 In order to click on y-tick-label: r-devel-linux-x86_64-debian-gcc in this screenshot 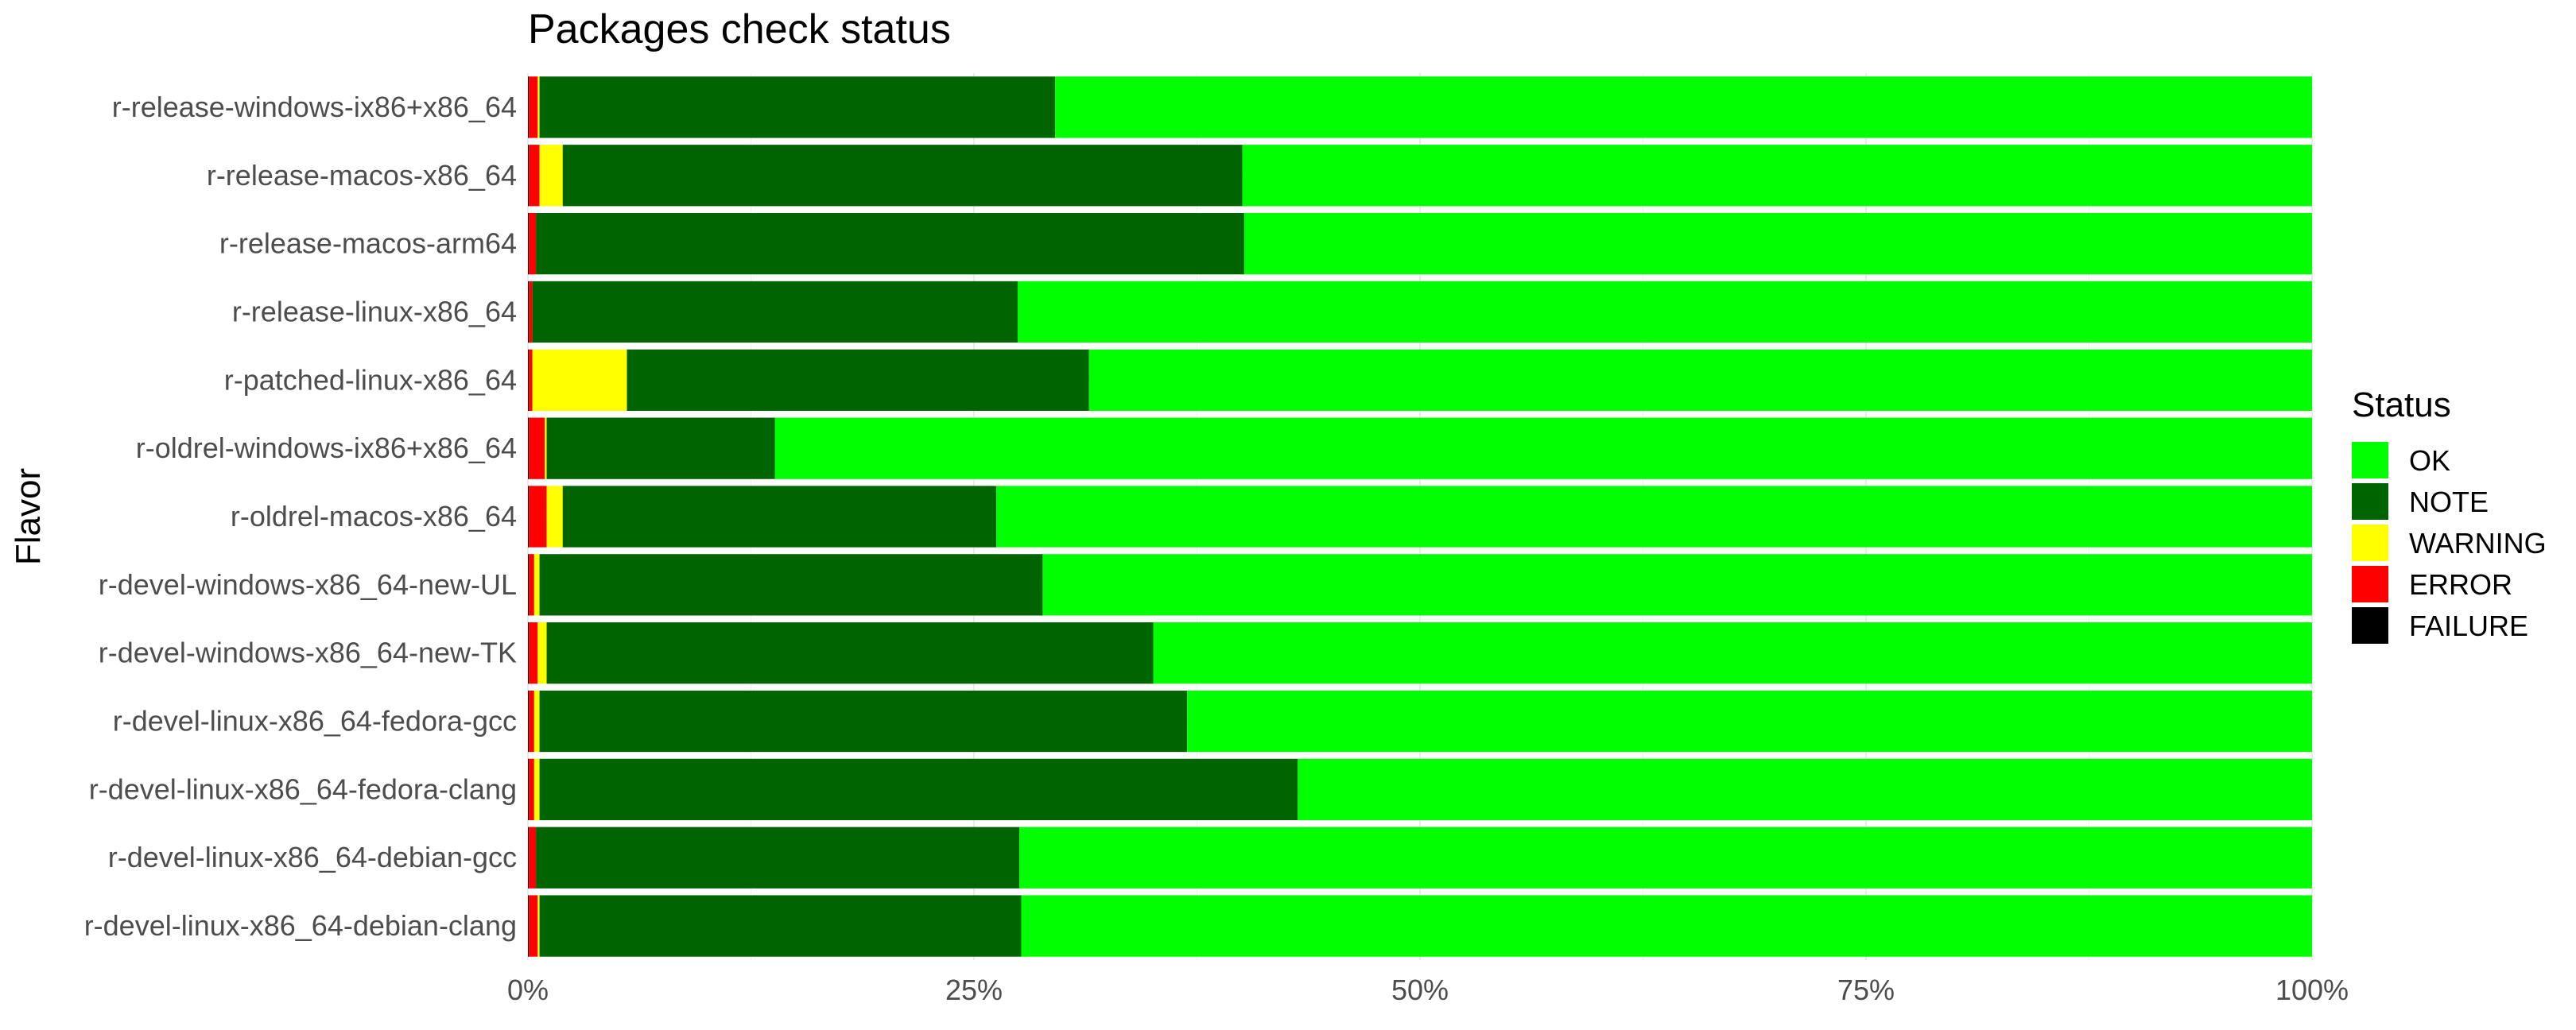, I will do `click(312, 857)`.